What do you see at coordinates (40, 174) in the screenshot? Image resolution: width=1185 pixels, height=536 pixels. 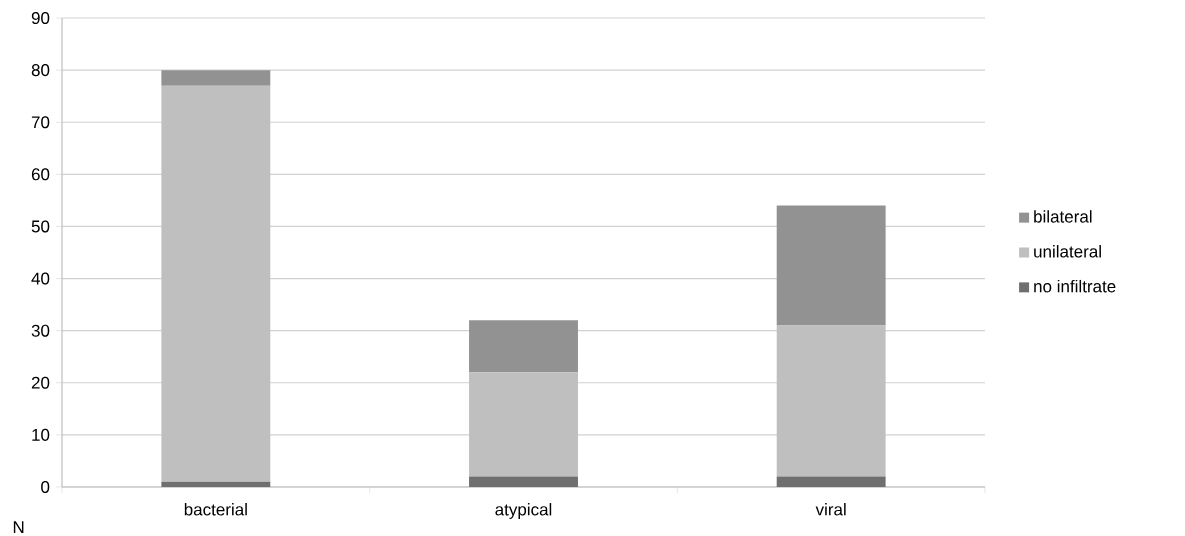 I see `y-tick-label: 60` at bounding box center [40, 174].